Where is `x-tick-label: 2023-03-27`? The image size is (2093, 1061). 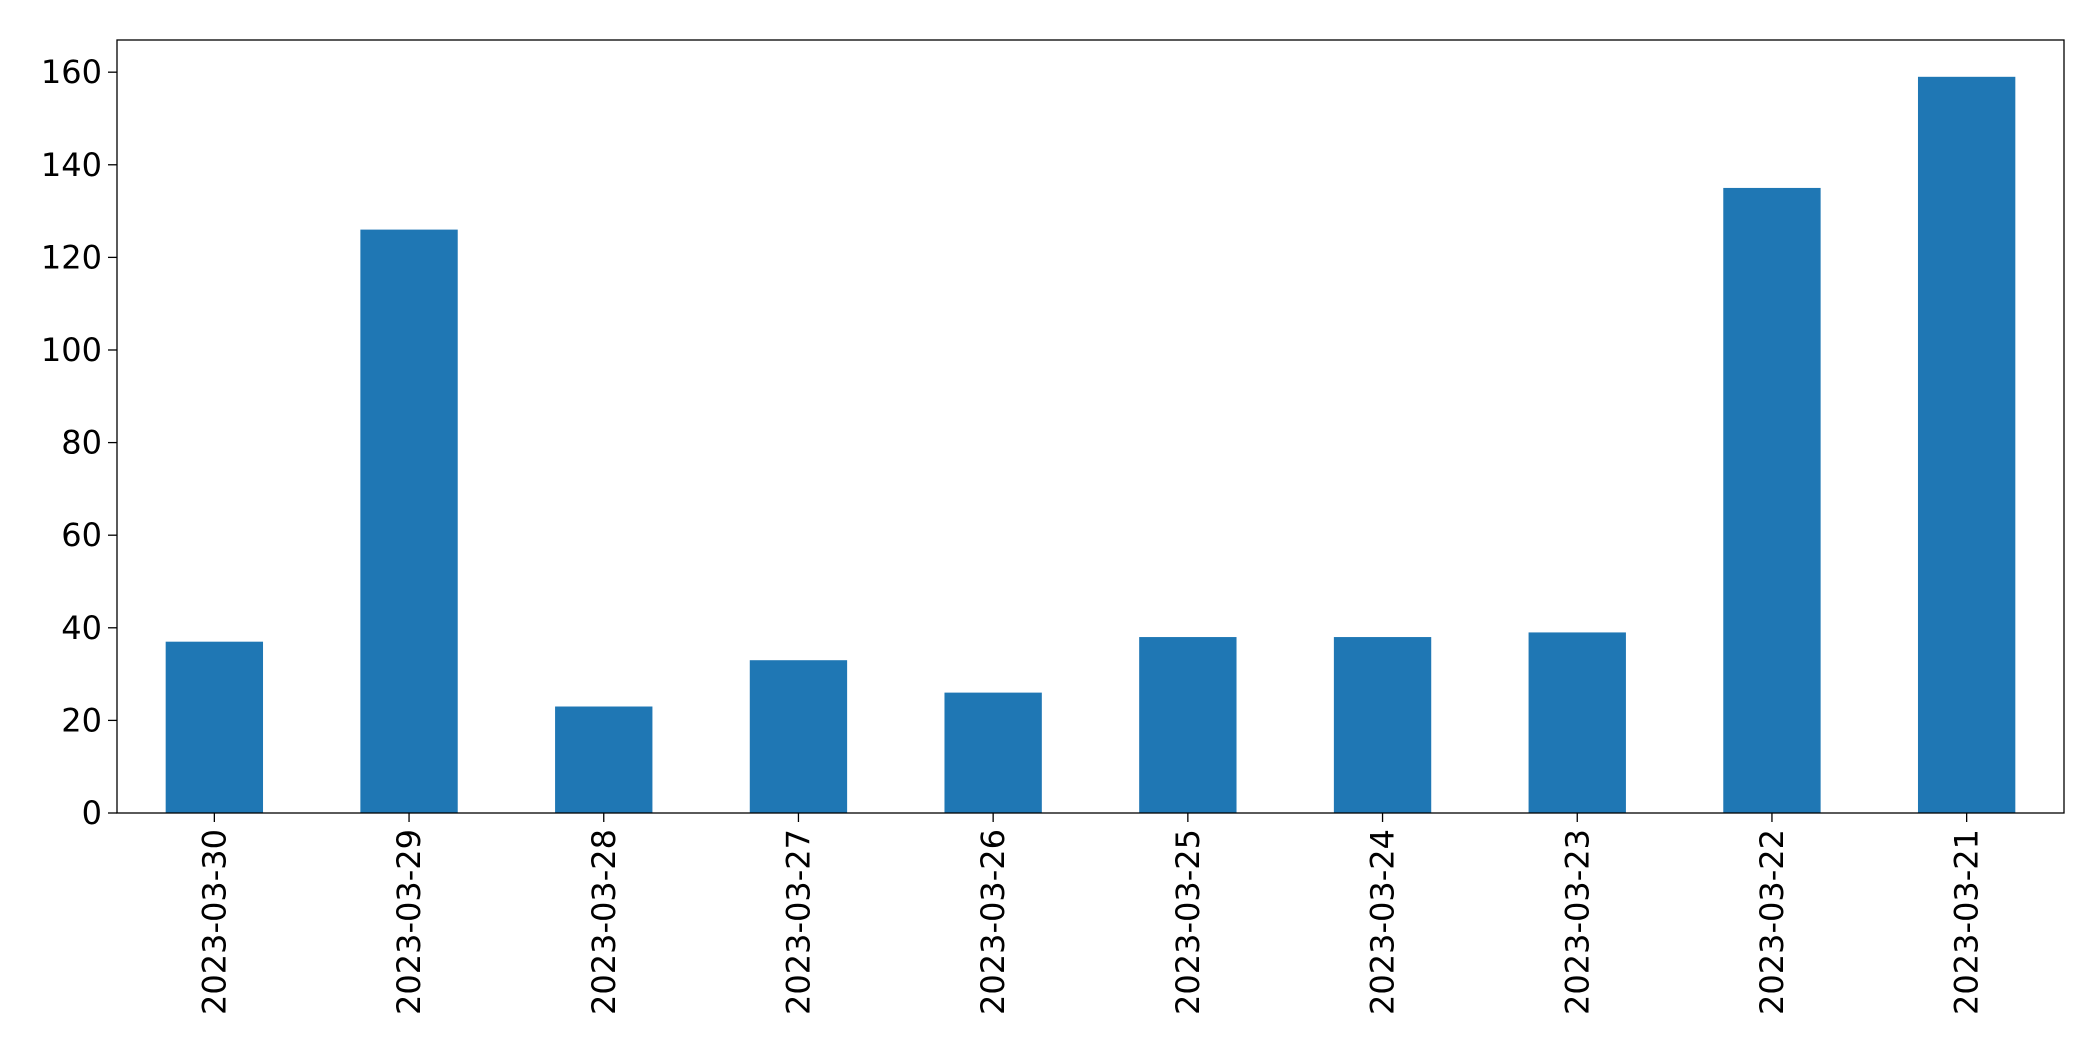 x-tick-label: 2023-03-27 is located at coordinates (798, 922).